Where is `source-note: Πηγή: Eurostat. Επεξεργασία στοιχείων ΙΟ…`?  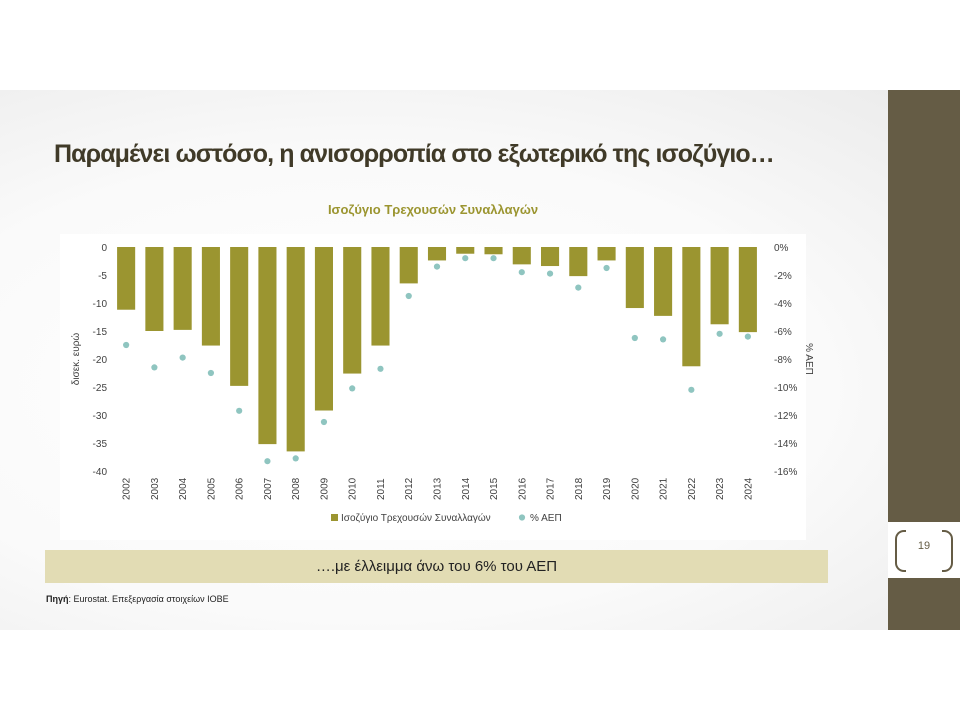
source-note: Πηγή: Eurostat. Επεξεργασία στοιχείων ΙΟ… is located at coordinates (137, 599).